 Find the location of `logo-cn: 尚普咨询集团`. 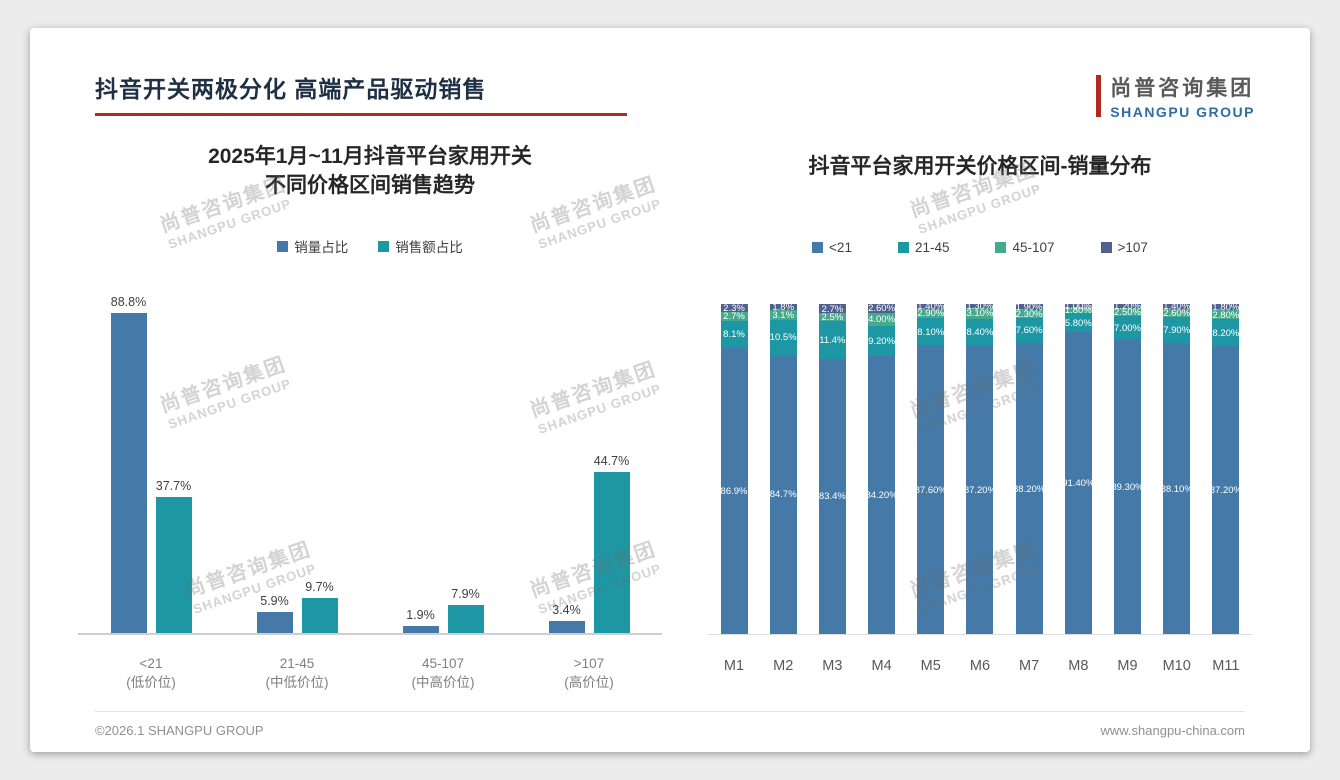

logo-cn: 尚普咨询集团 is located at coordinates (1182, 88).